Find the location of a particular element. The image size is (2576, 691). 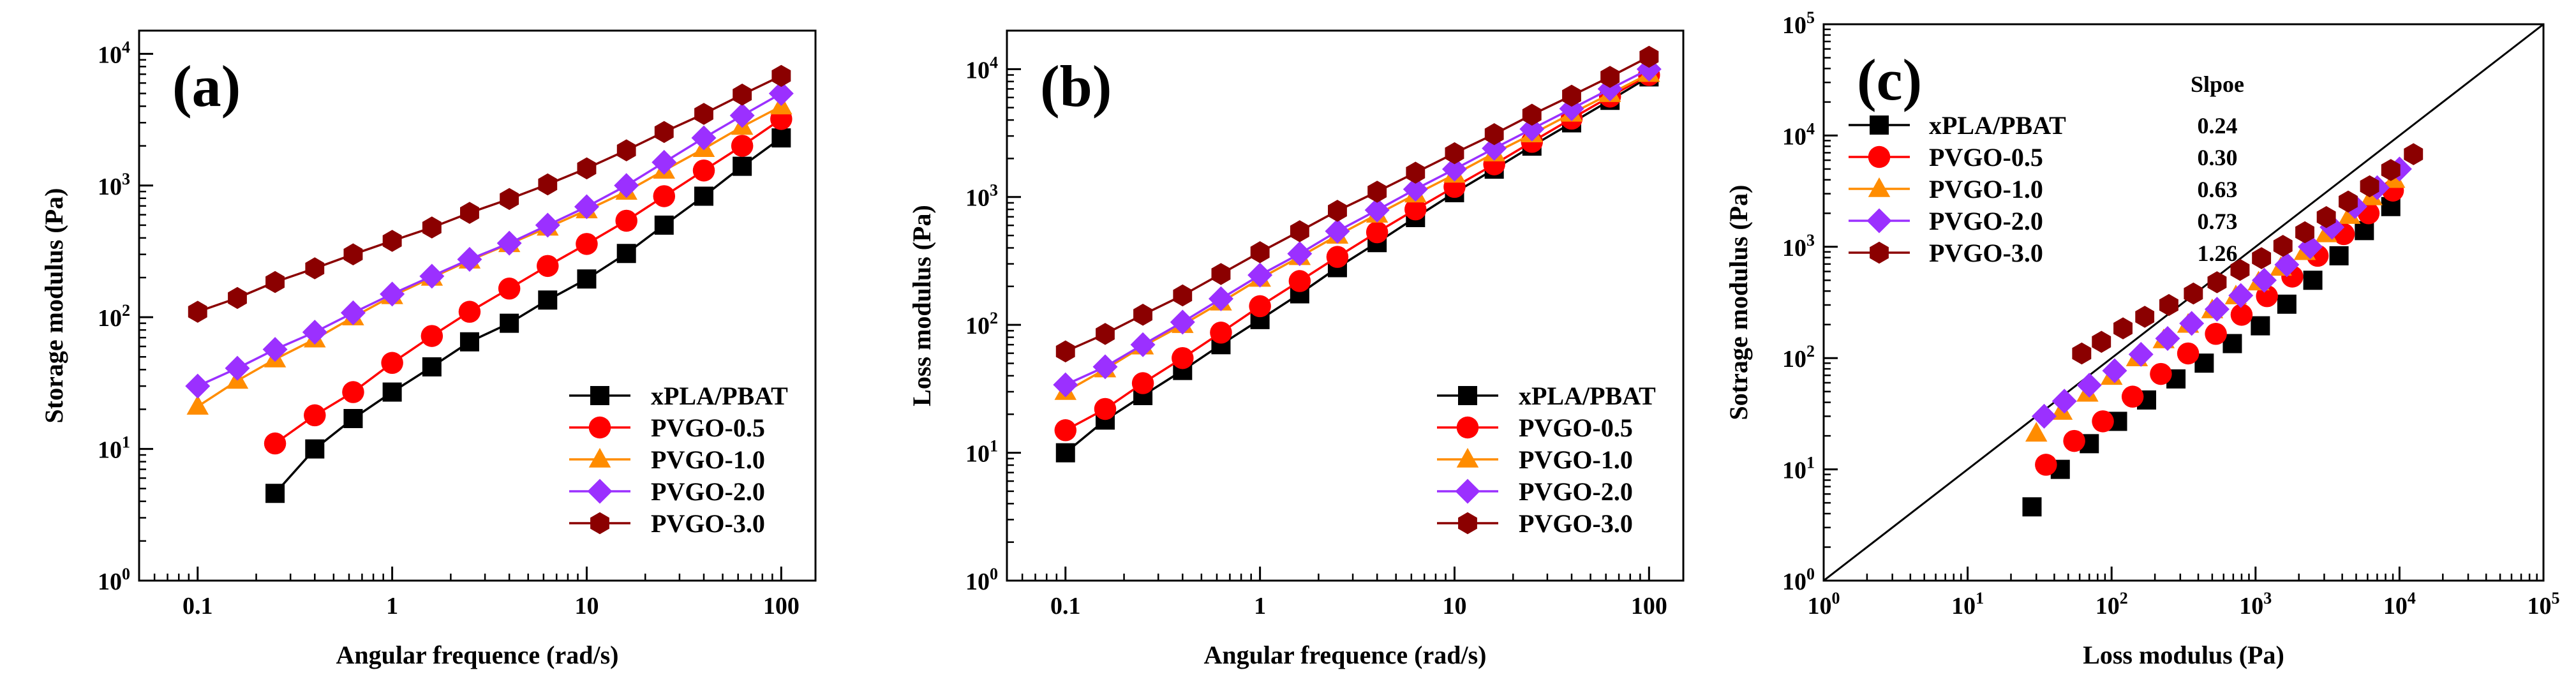

legend-item: PVGO-1.0 is located at coordinates (1535, 460).